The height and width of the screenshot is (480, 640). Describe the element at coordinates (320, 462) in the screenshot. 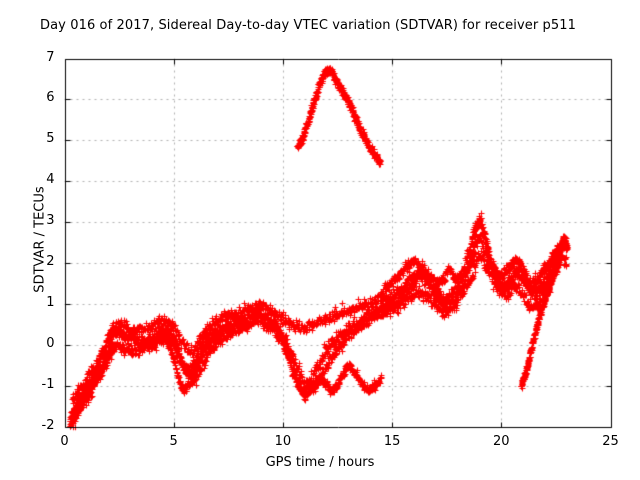

I see `x-axis-label: GPS time / hours` at that location.